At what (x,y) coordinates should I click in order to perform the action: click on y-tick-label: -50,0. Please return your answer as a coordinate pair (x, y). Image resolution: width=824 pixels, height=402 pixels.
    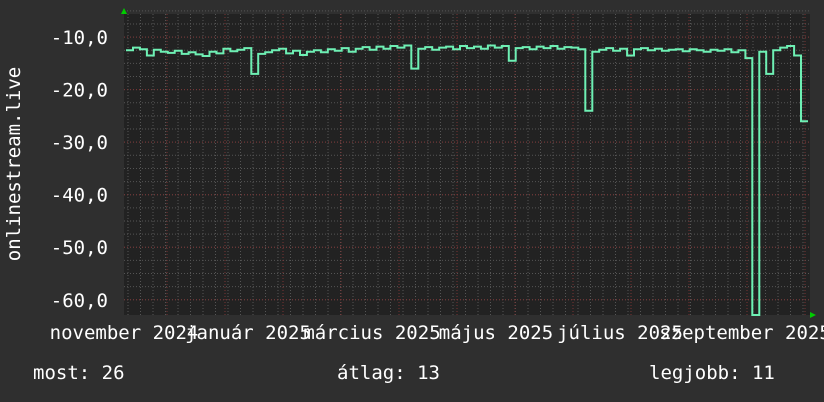
    Looking at the image, I should click on (79, 248).